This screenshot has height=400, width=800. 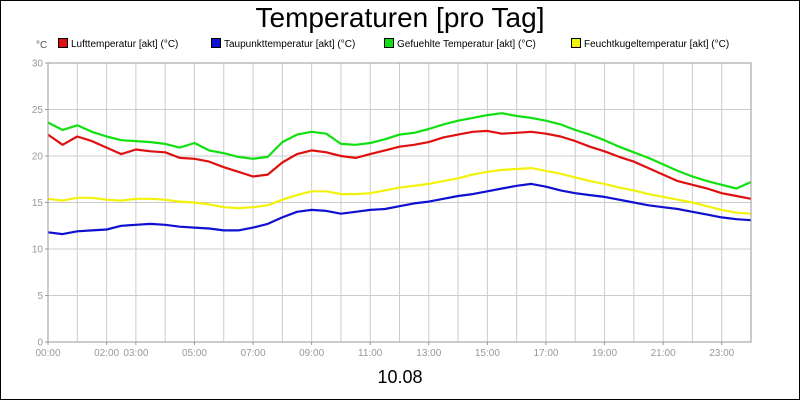 What do you see at coordinates (38, 203) in the screenshot?
I see `y-tick-label: 15` at bounding box center [38, 203].